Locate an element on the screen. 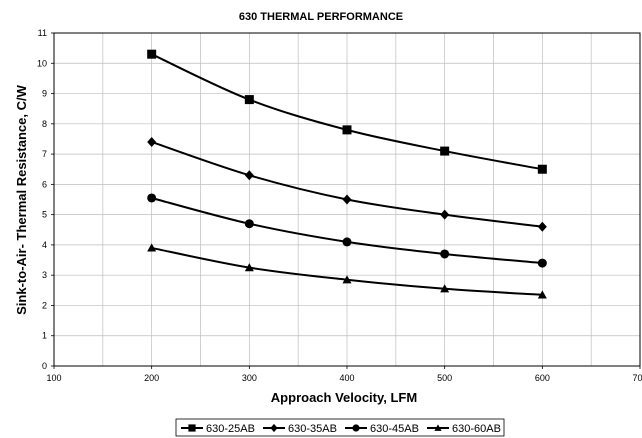  chart-title: 630 THERMAL PERFORMANCE is located at coordinates (321, 17).